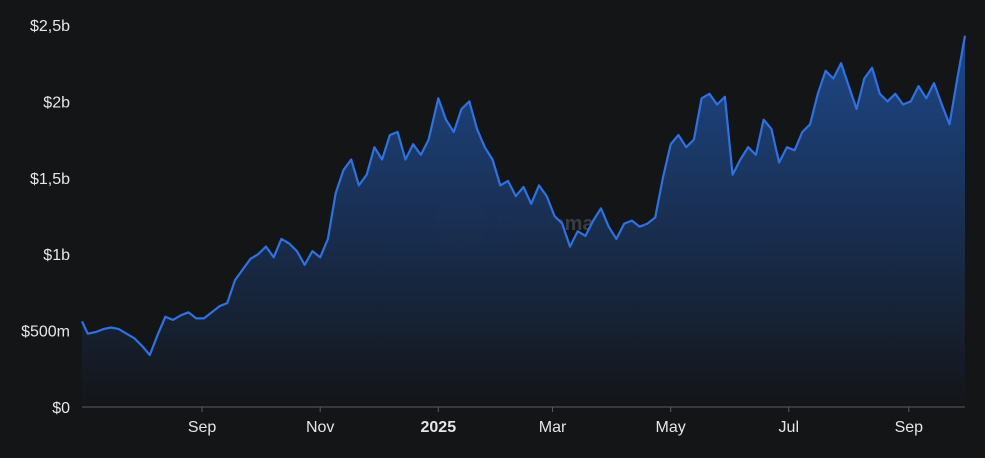  Describe the element at coordinates (671, 427) in the screenshot. I see `x-tick-label: May` at that location.